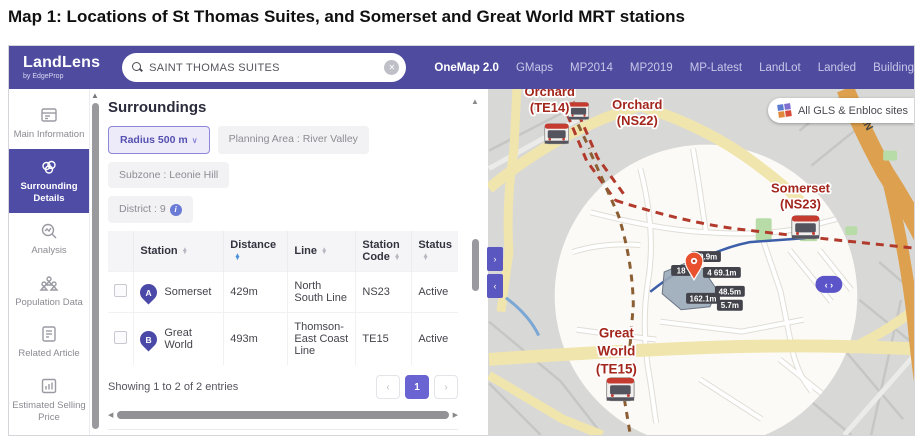 This screenshot has height=436, width=924. I want to click on north-south-line, so click(734, 169).